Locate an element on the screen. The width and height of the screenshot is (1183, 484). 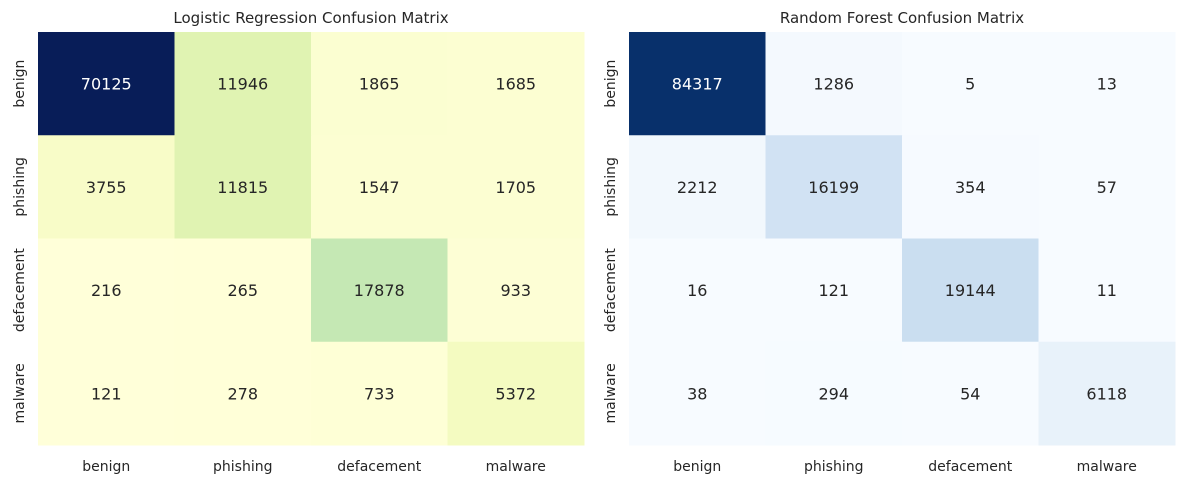
cell-value-label: 38 is located at coordinates (697, 393).